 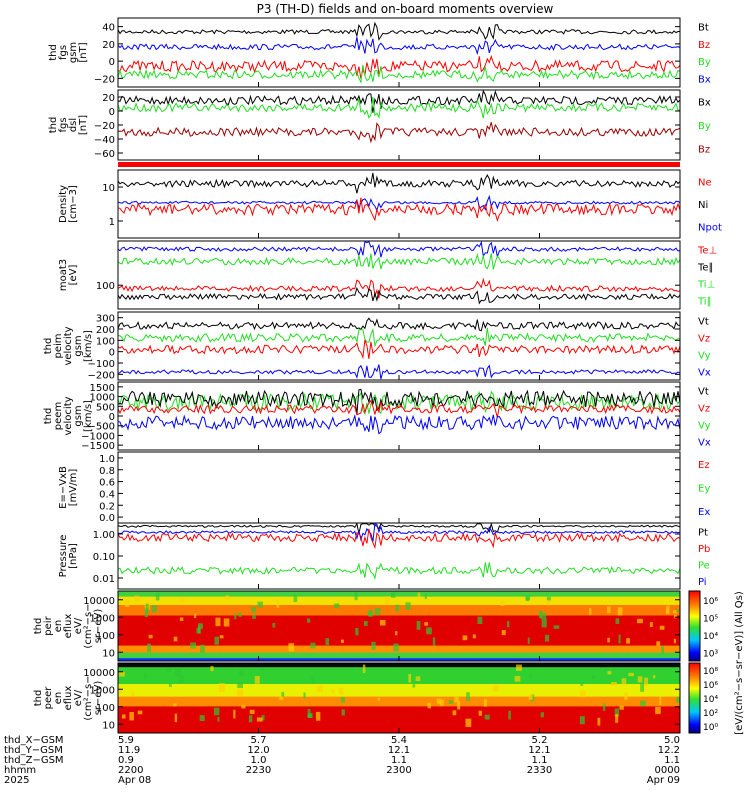 What do you see at coordinates (704, 149) in the screenshot?
I see `legend-Bz: Bz` at bounding box center [704, 149].